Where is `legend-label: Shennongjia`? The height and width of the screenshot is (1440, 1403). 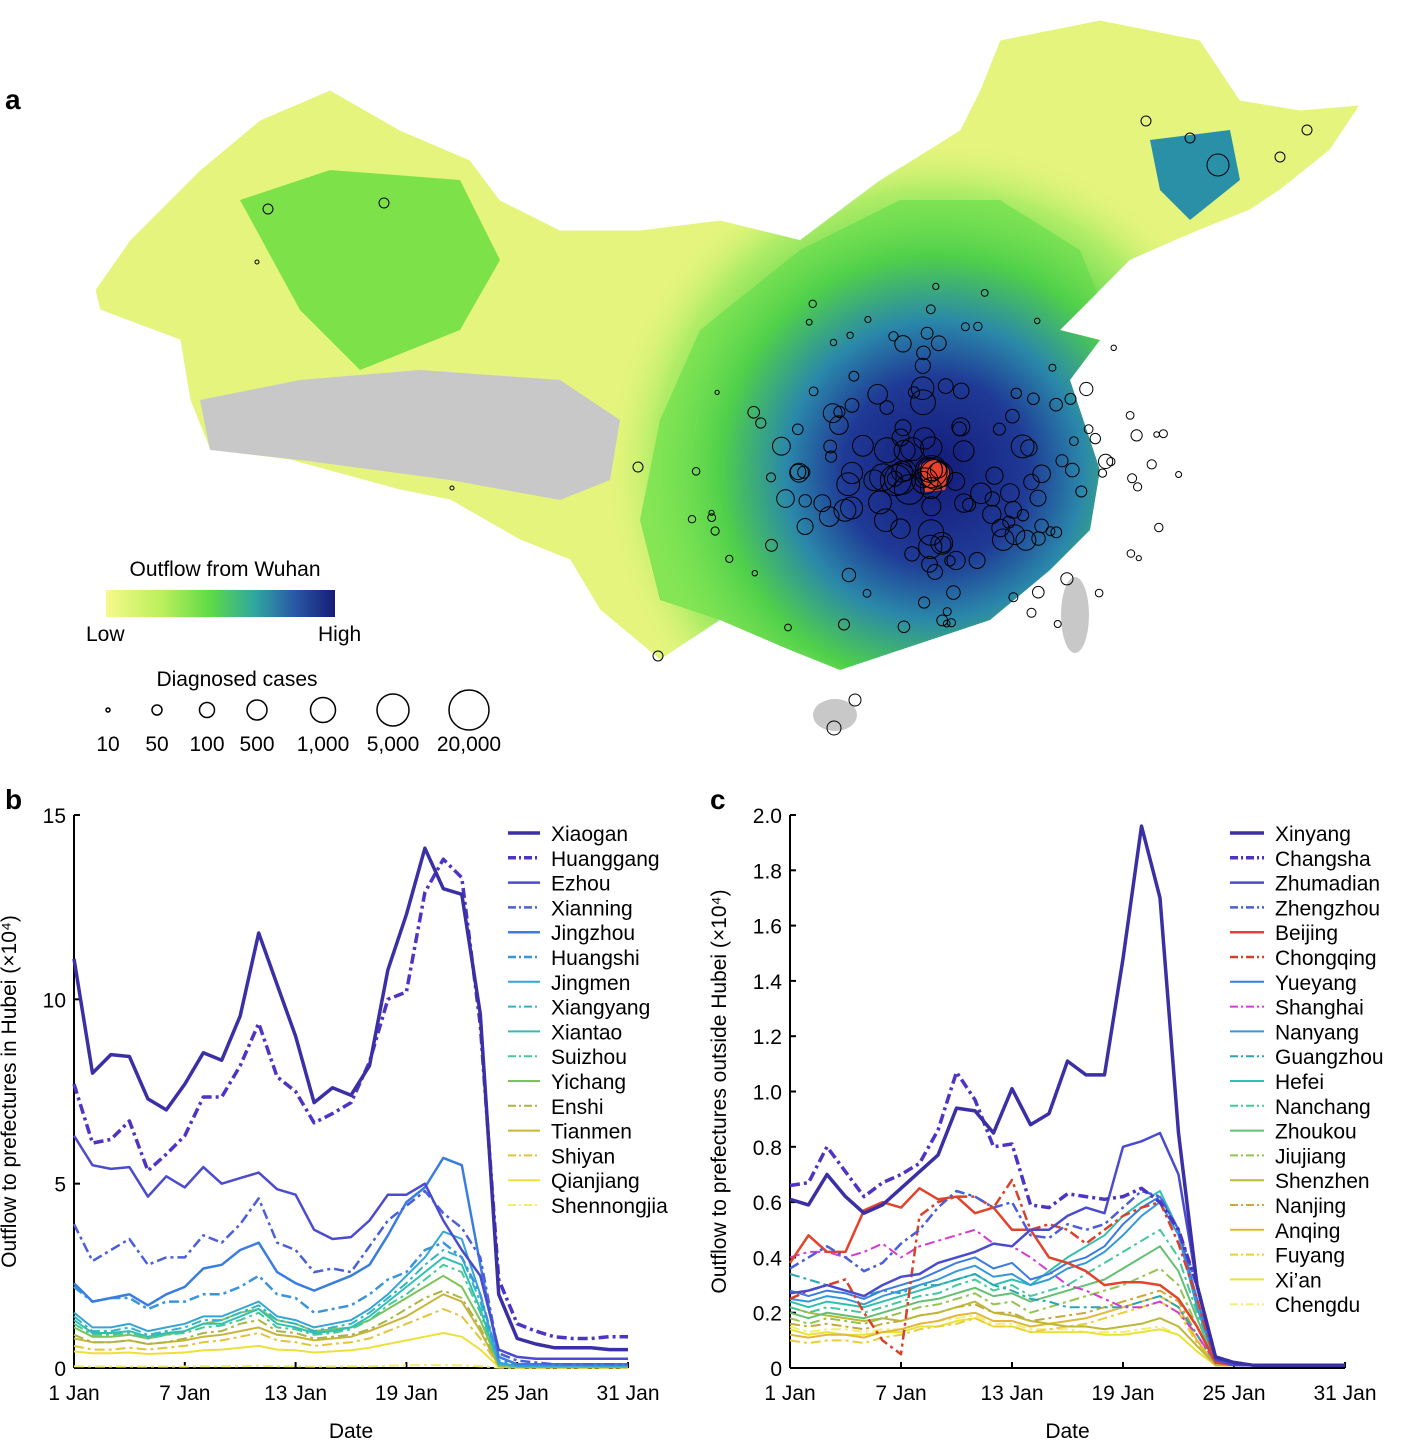
legend-label: Shennongjia is located at coordinates (609, 1206).